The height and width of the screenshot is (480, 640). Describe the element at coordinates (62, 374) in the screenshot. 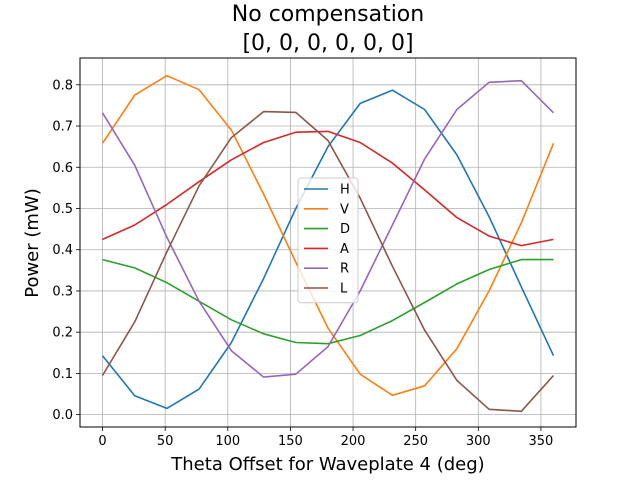

I see `y-tick-label: 0.1` at that location.